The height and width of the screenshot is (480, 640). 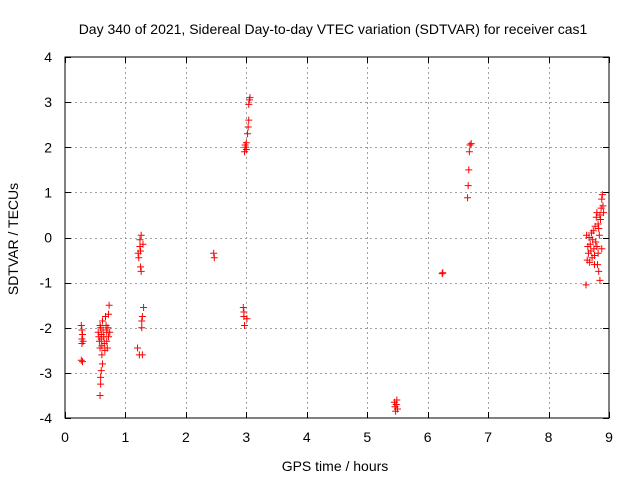 What do you see at coordinates (549, 437) in the screenshot?
I see `x-tick-label: 8` at bounding box center [549, 437].